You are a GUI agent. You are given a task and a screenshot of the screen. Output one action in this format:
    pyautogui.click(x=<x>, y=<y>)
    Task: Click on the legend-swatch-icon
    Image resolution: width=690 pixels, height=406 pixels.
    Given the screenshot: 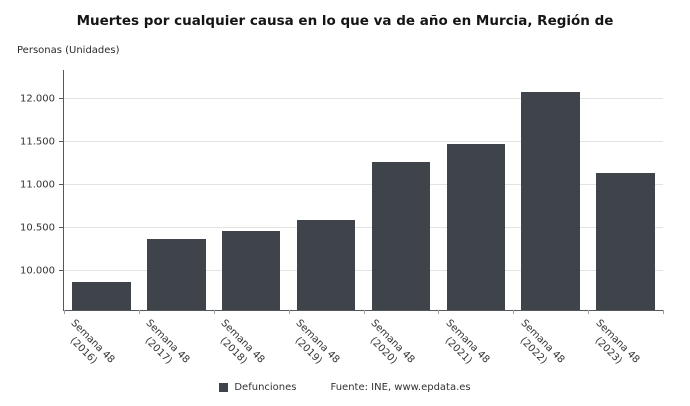 What is the action you would take?
    pyautogui.click(x=224, y=387)
    